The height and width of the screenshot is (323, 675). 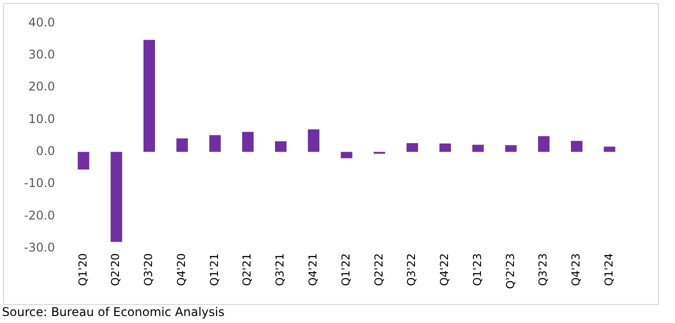 What do you see at coordinates (40, 247) in the screenshot?
I see `y-tick-label: -30.0` at bounding box center [40, 247].